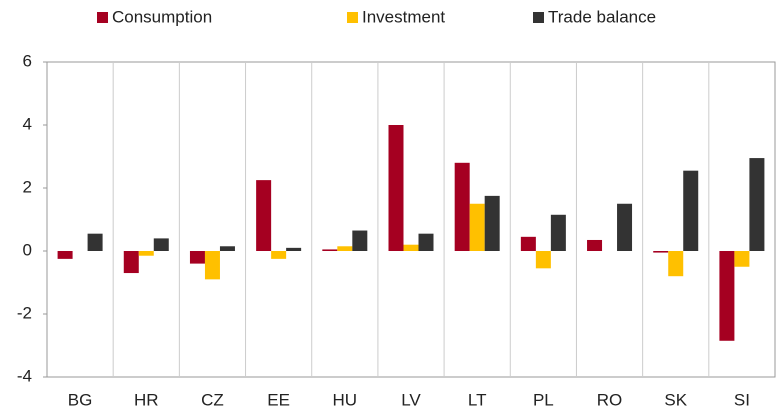 Image resolution: width=776 pixels, height=415 pixels. What do you see at coordinates (411, 399) in the screenshot?
I see `x-tick-label: LV` at bounding box center [411, 399].